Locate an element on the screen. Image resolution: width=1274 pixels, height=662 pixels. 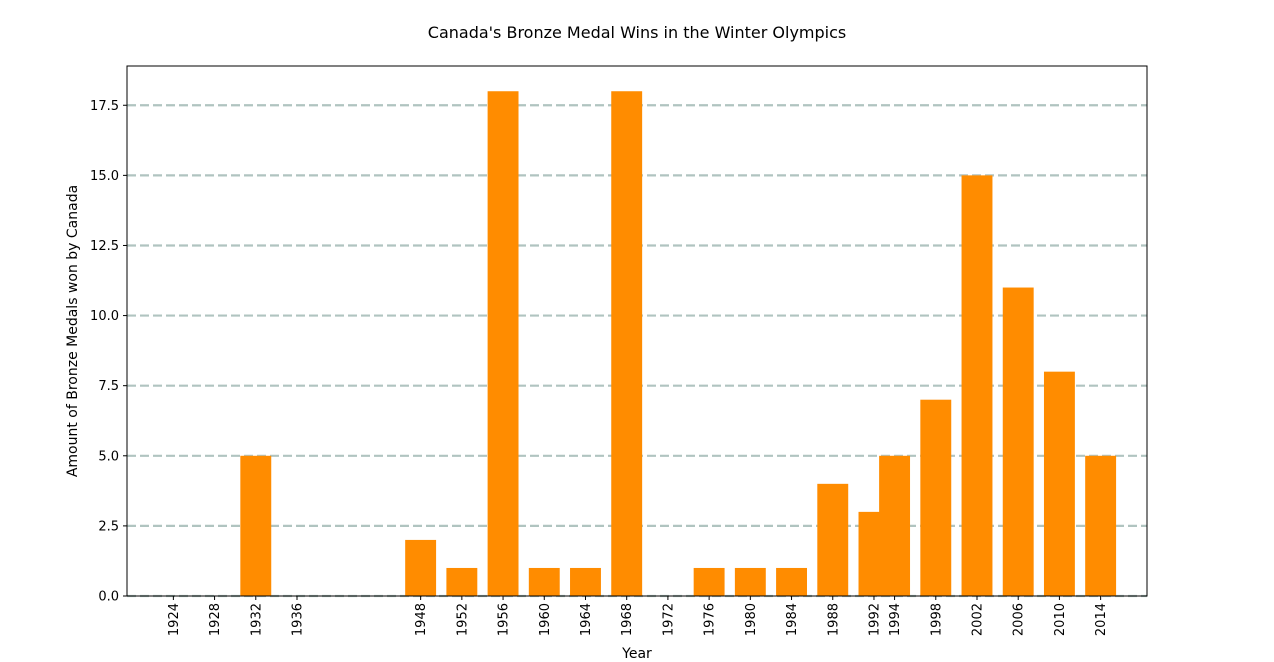
bar-1960 is located at coordinates (544, 581).